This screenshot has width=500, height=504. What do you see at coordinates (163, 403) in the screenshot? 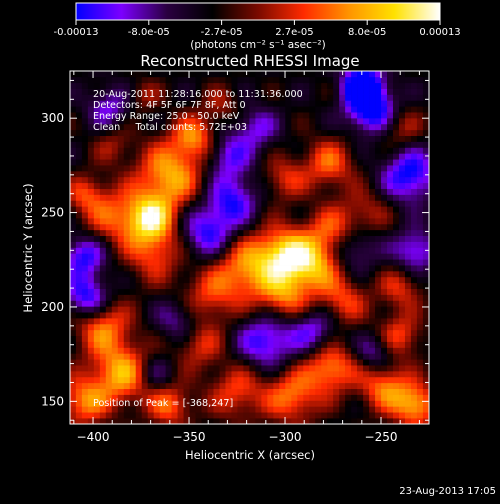
I see `peak-position-label: Position of Peak = [-368,247]` at bounding box center [163, 403].